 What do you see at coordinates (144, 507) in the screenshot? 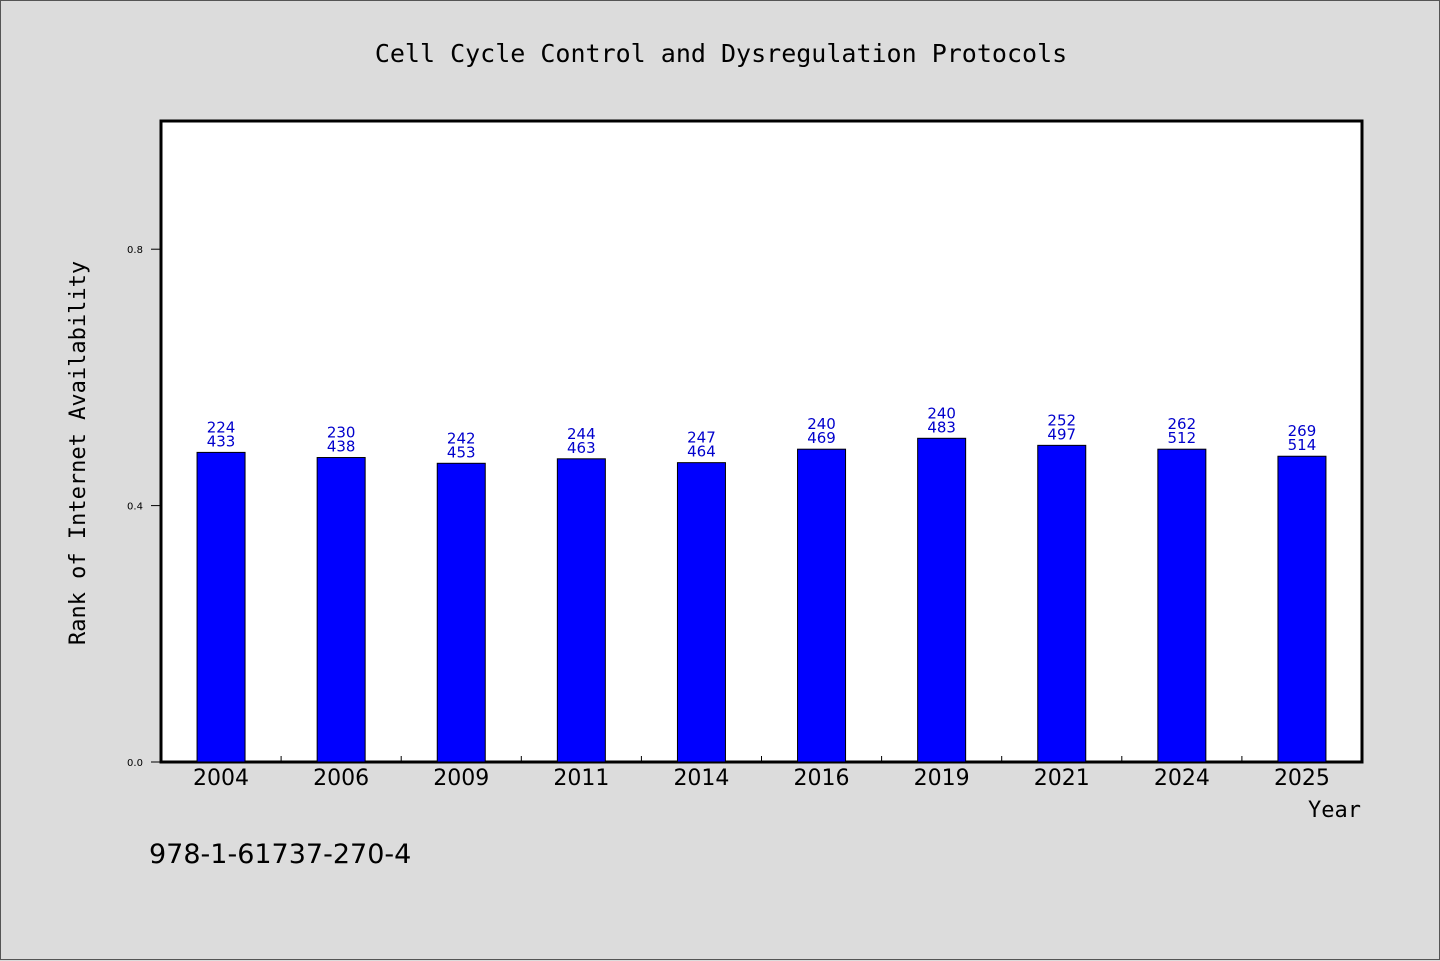
I see `y-axis: 0.0 0.4 0.8` at bounding box center [144, 507].